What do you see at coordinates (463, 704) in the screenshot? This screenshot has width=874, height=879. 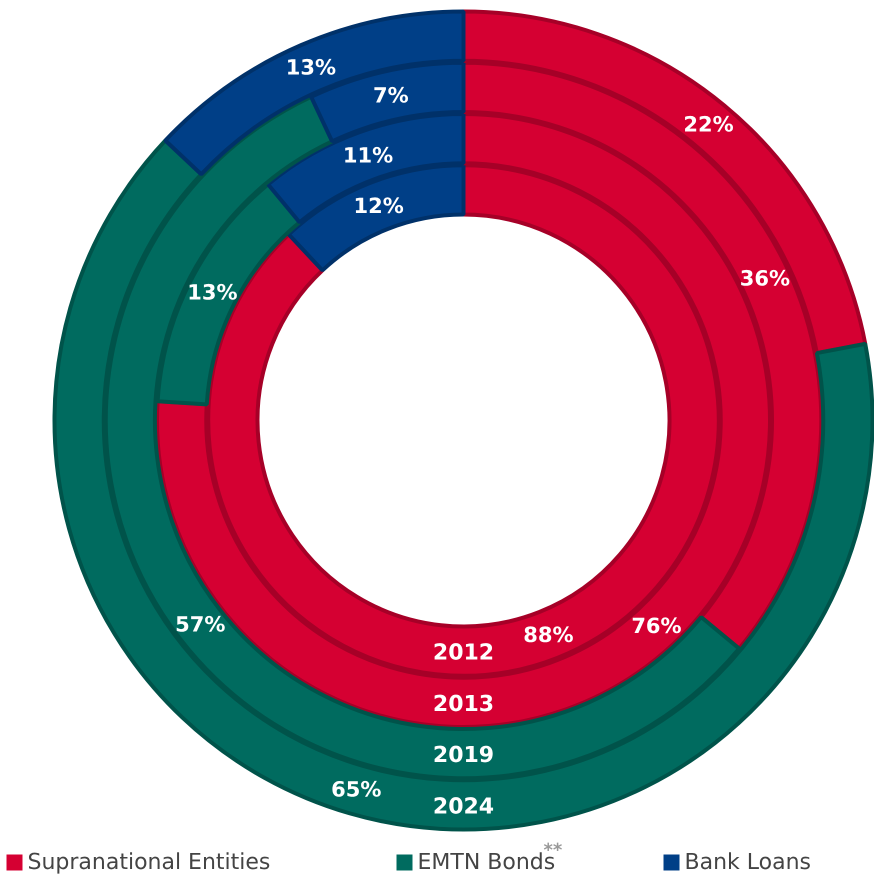 I see `slice-label: 2013` at bounding box center [463, 704].